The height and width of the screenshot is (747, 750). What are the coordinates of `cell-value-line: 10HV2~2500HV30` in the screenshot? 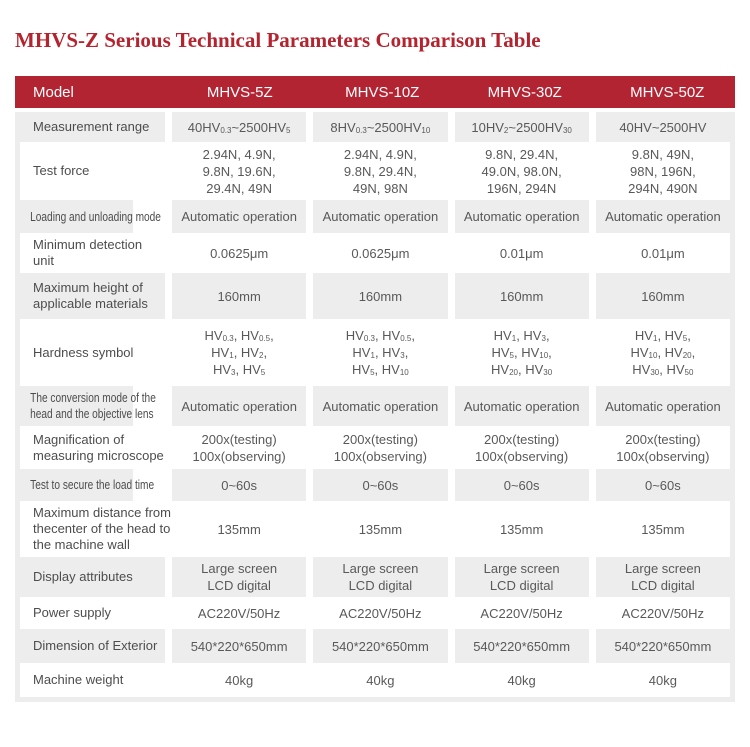 It's located at (521, 127).